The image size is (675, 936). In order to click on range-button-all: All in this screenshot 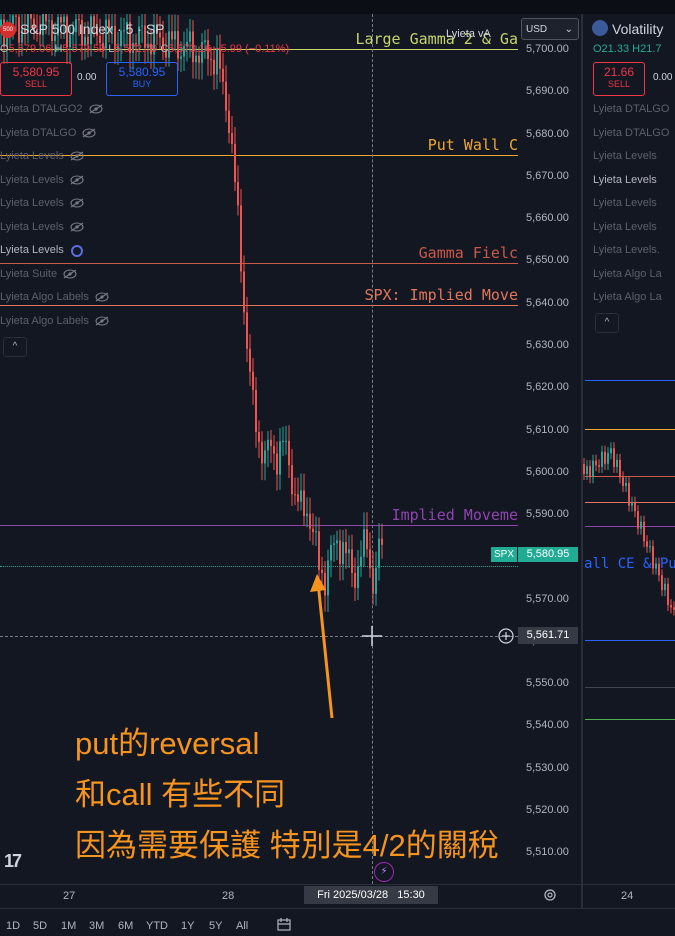, I will do `click(242, 926)`.